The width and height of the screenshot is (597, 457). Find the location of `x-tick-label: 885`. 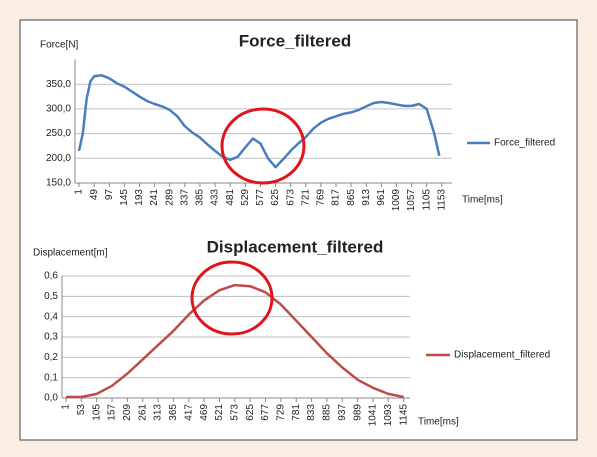

x-tick-label: 885 is located at coordinates (327, 412).